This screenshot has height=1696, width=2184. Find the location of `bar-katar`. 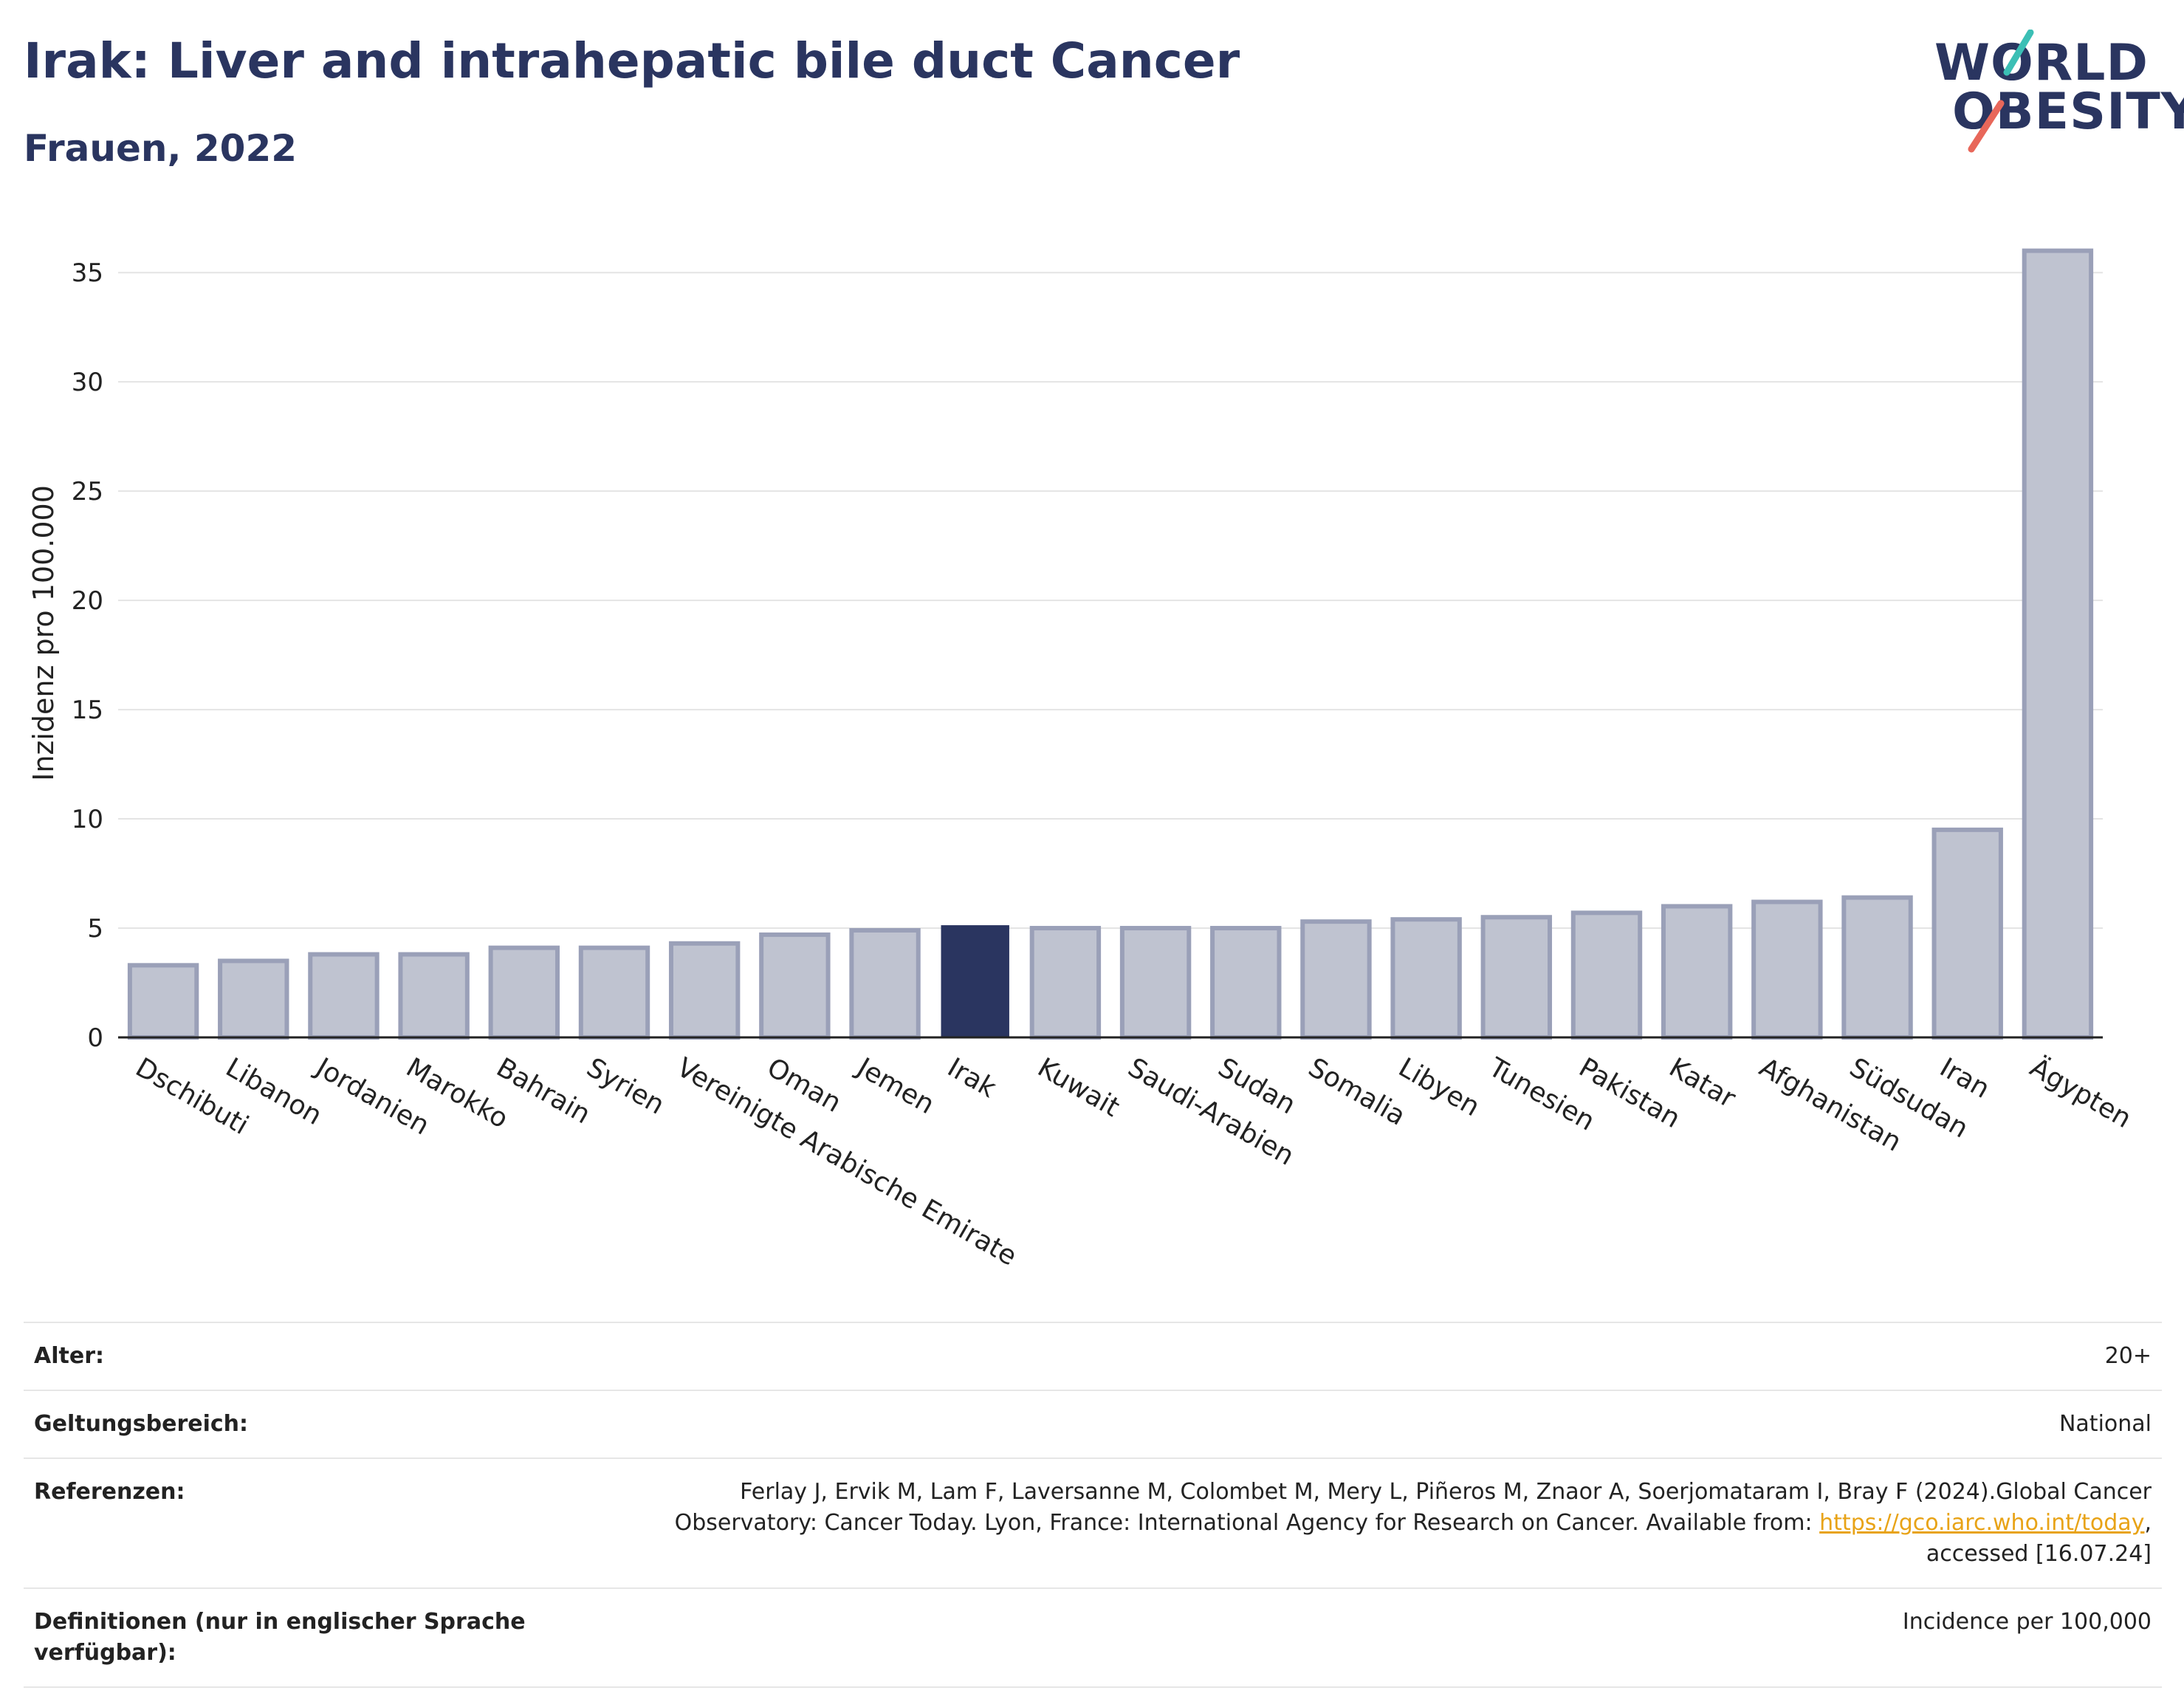

bar-katar is located at coordinates (1697, 972).